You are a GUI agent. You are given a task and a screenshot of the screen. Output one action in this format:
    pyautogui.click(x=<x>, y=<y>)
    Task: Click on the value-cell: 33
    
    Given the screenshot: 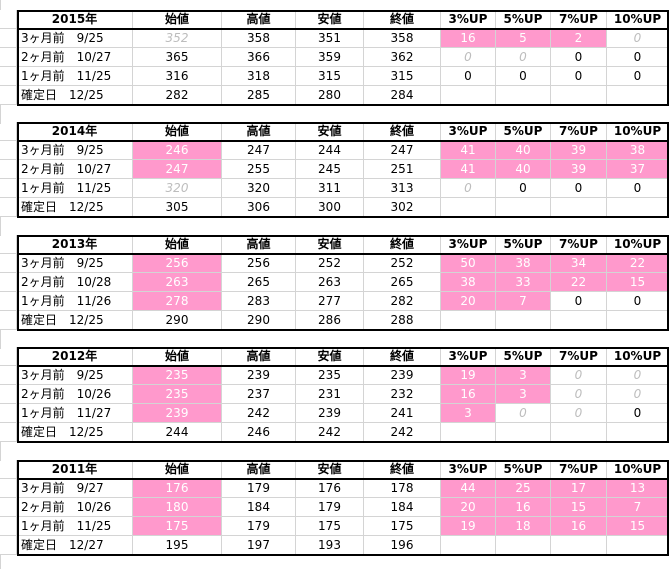 What is the action you would take?
    pyautogui.click(x=523, y=282)
    